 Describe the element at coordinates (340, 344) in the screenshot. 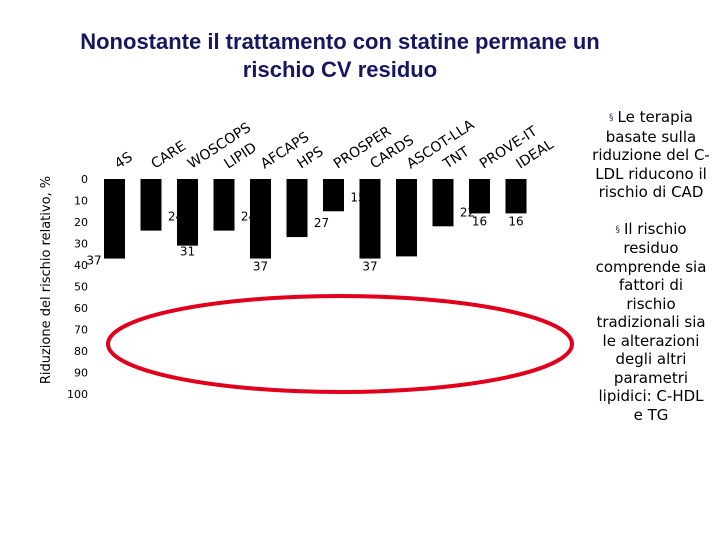

I see `residual-risk-ellipse` at that location.